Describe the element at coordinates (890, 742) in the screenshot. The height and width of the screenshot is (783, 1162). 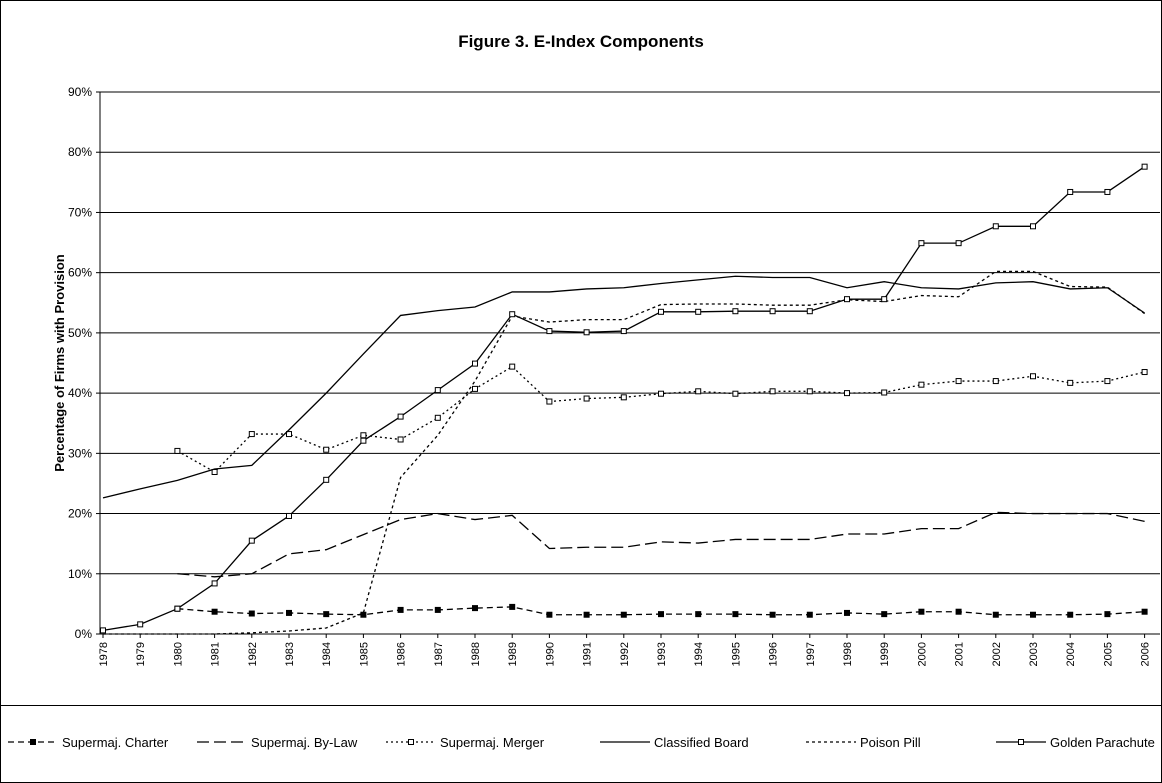
I see `legend-label: Poison Pill` at that location.